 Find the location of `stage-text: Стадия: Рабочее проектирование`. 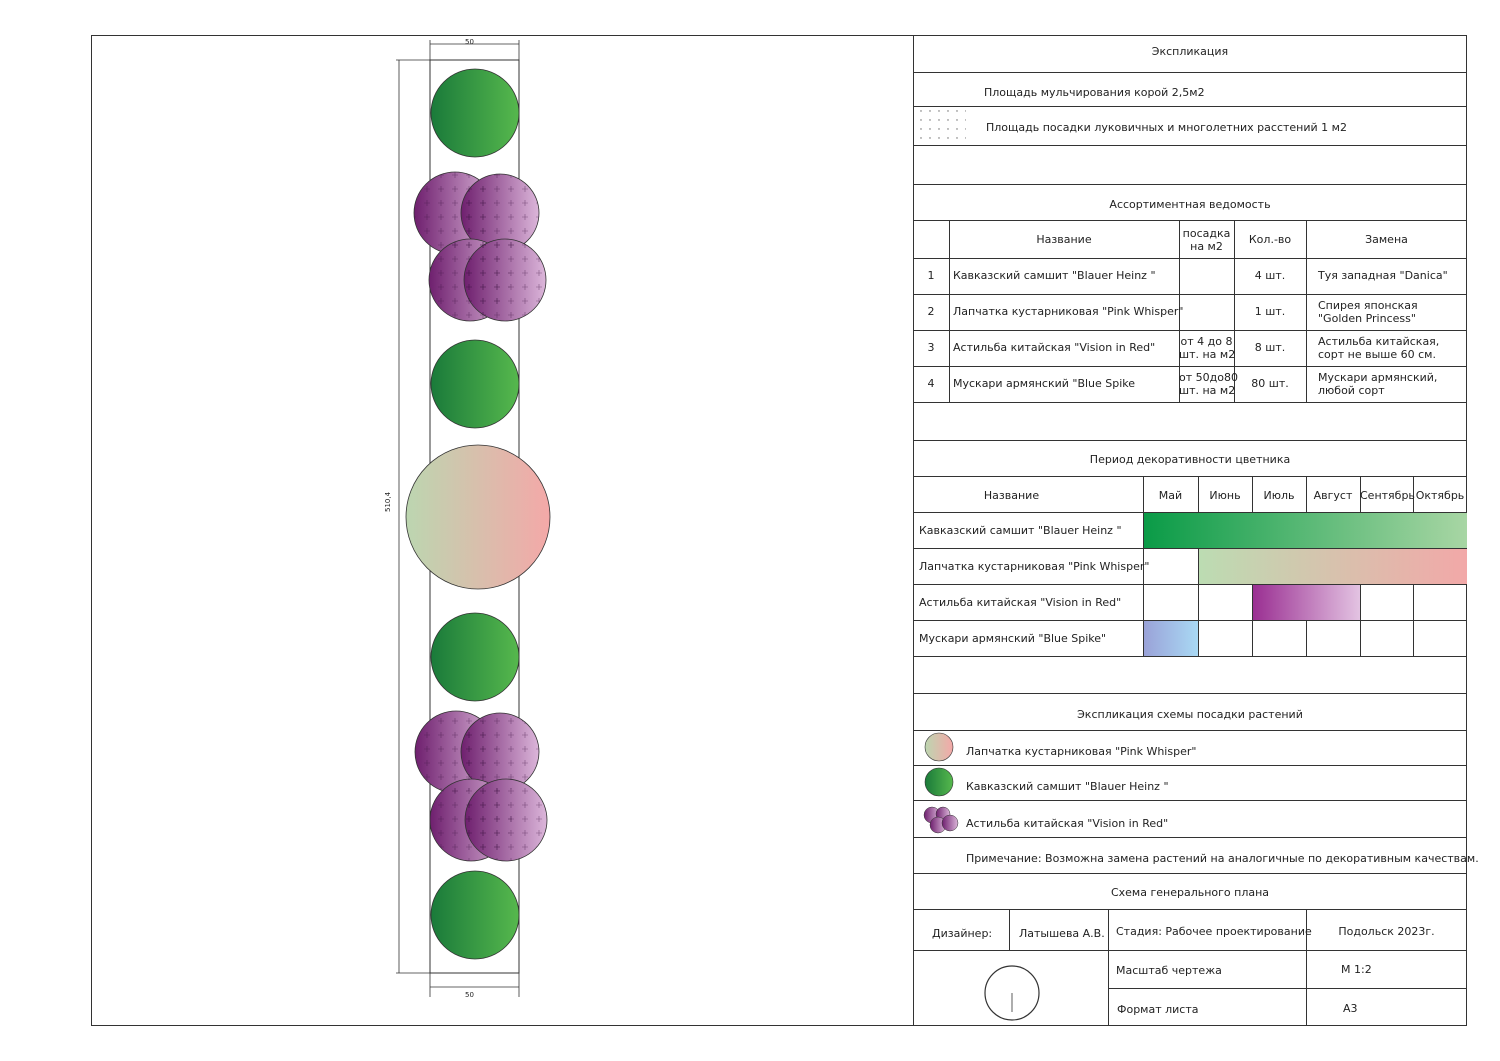

stage-text: Стадия: Рабочее проектирование is located at coordinates (1214, 931).